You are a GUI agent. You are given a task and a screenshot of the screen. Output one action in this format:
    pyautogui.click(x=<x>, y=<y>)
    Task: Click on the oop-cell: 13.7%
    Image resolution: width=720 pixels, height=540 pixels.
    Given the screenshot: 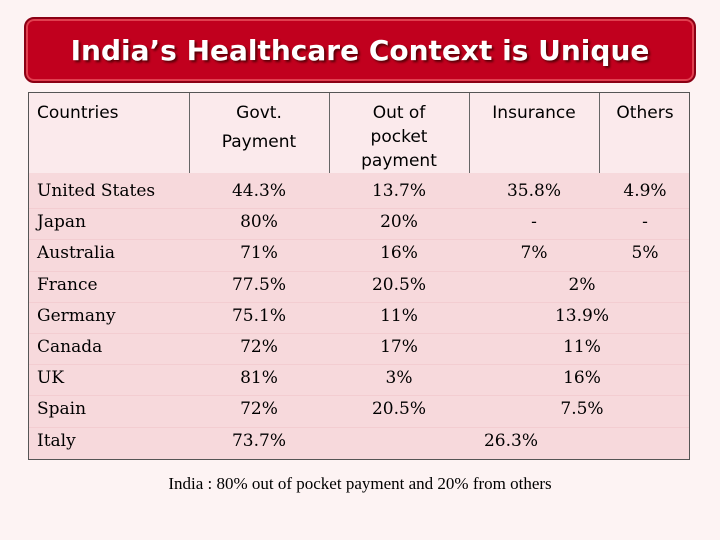 What is the action you would take?
    pyautogui.click(x=399, y=191)
    